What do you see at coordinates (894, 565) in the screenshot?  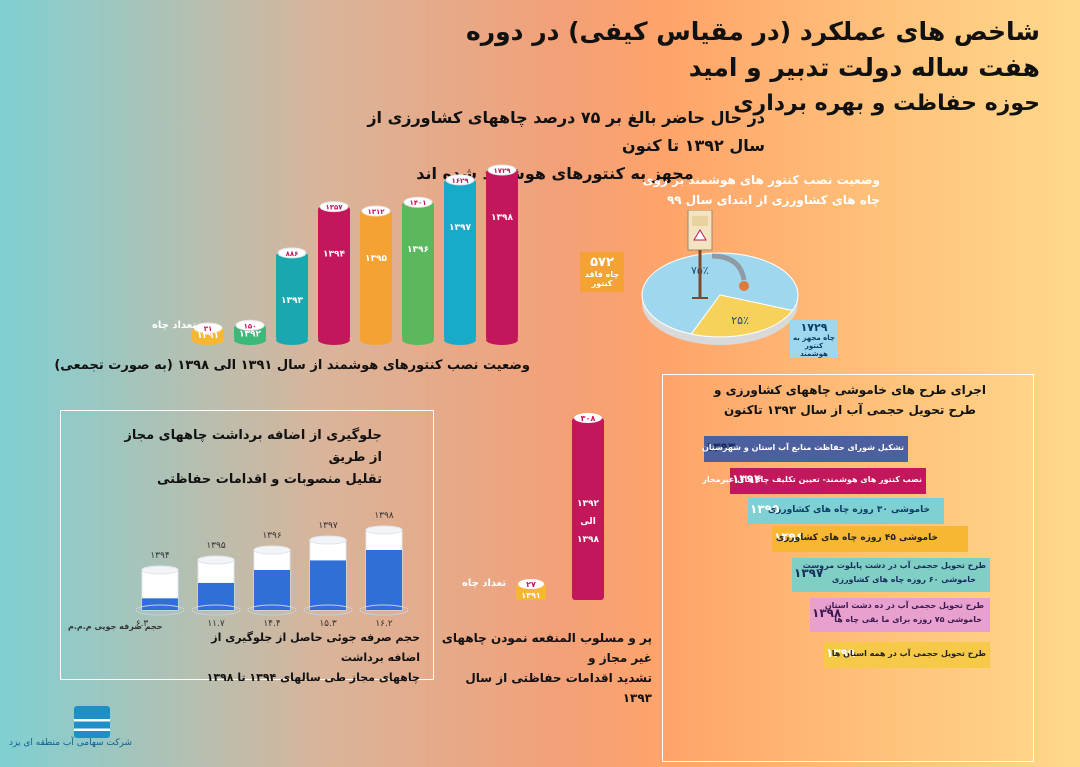 I see `closure-step-text: طرح تحویل حجمی آب در دشت پایلوت مروست` at bounding box center [894, 565].